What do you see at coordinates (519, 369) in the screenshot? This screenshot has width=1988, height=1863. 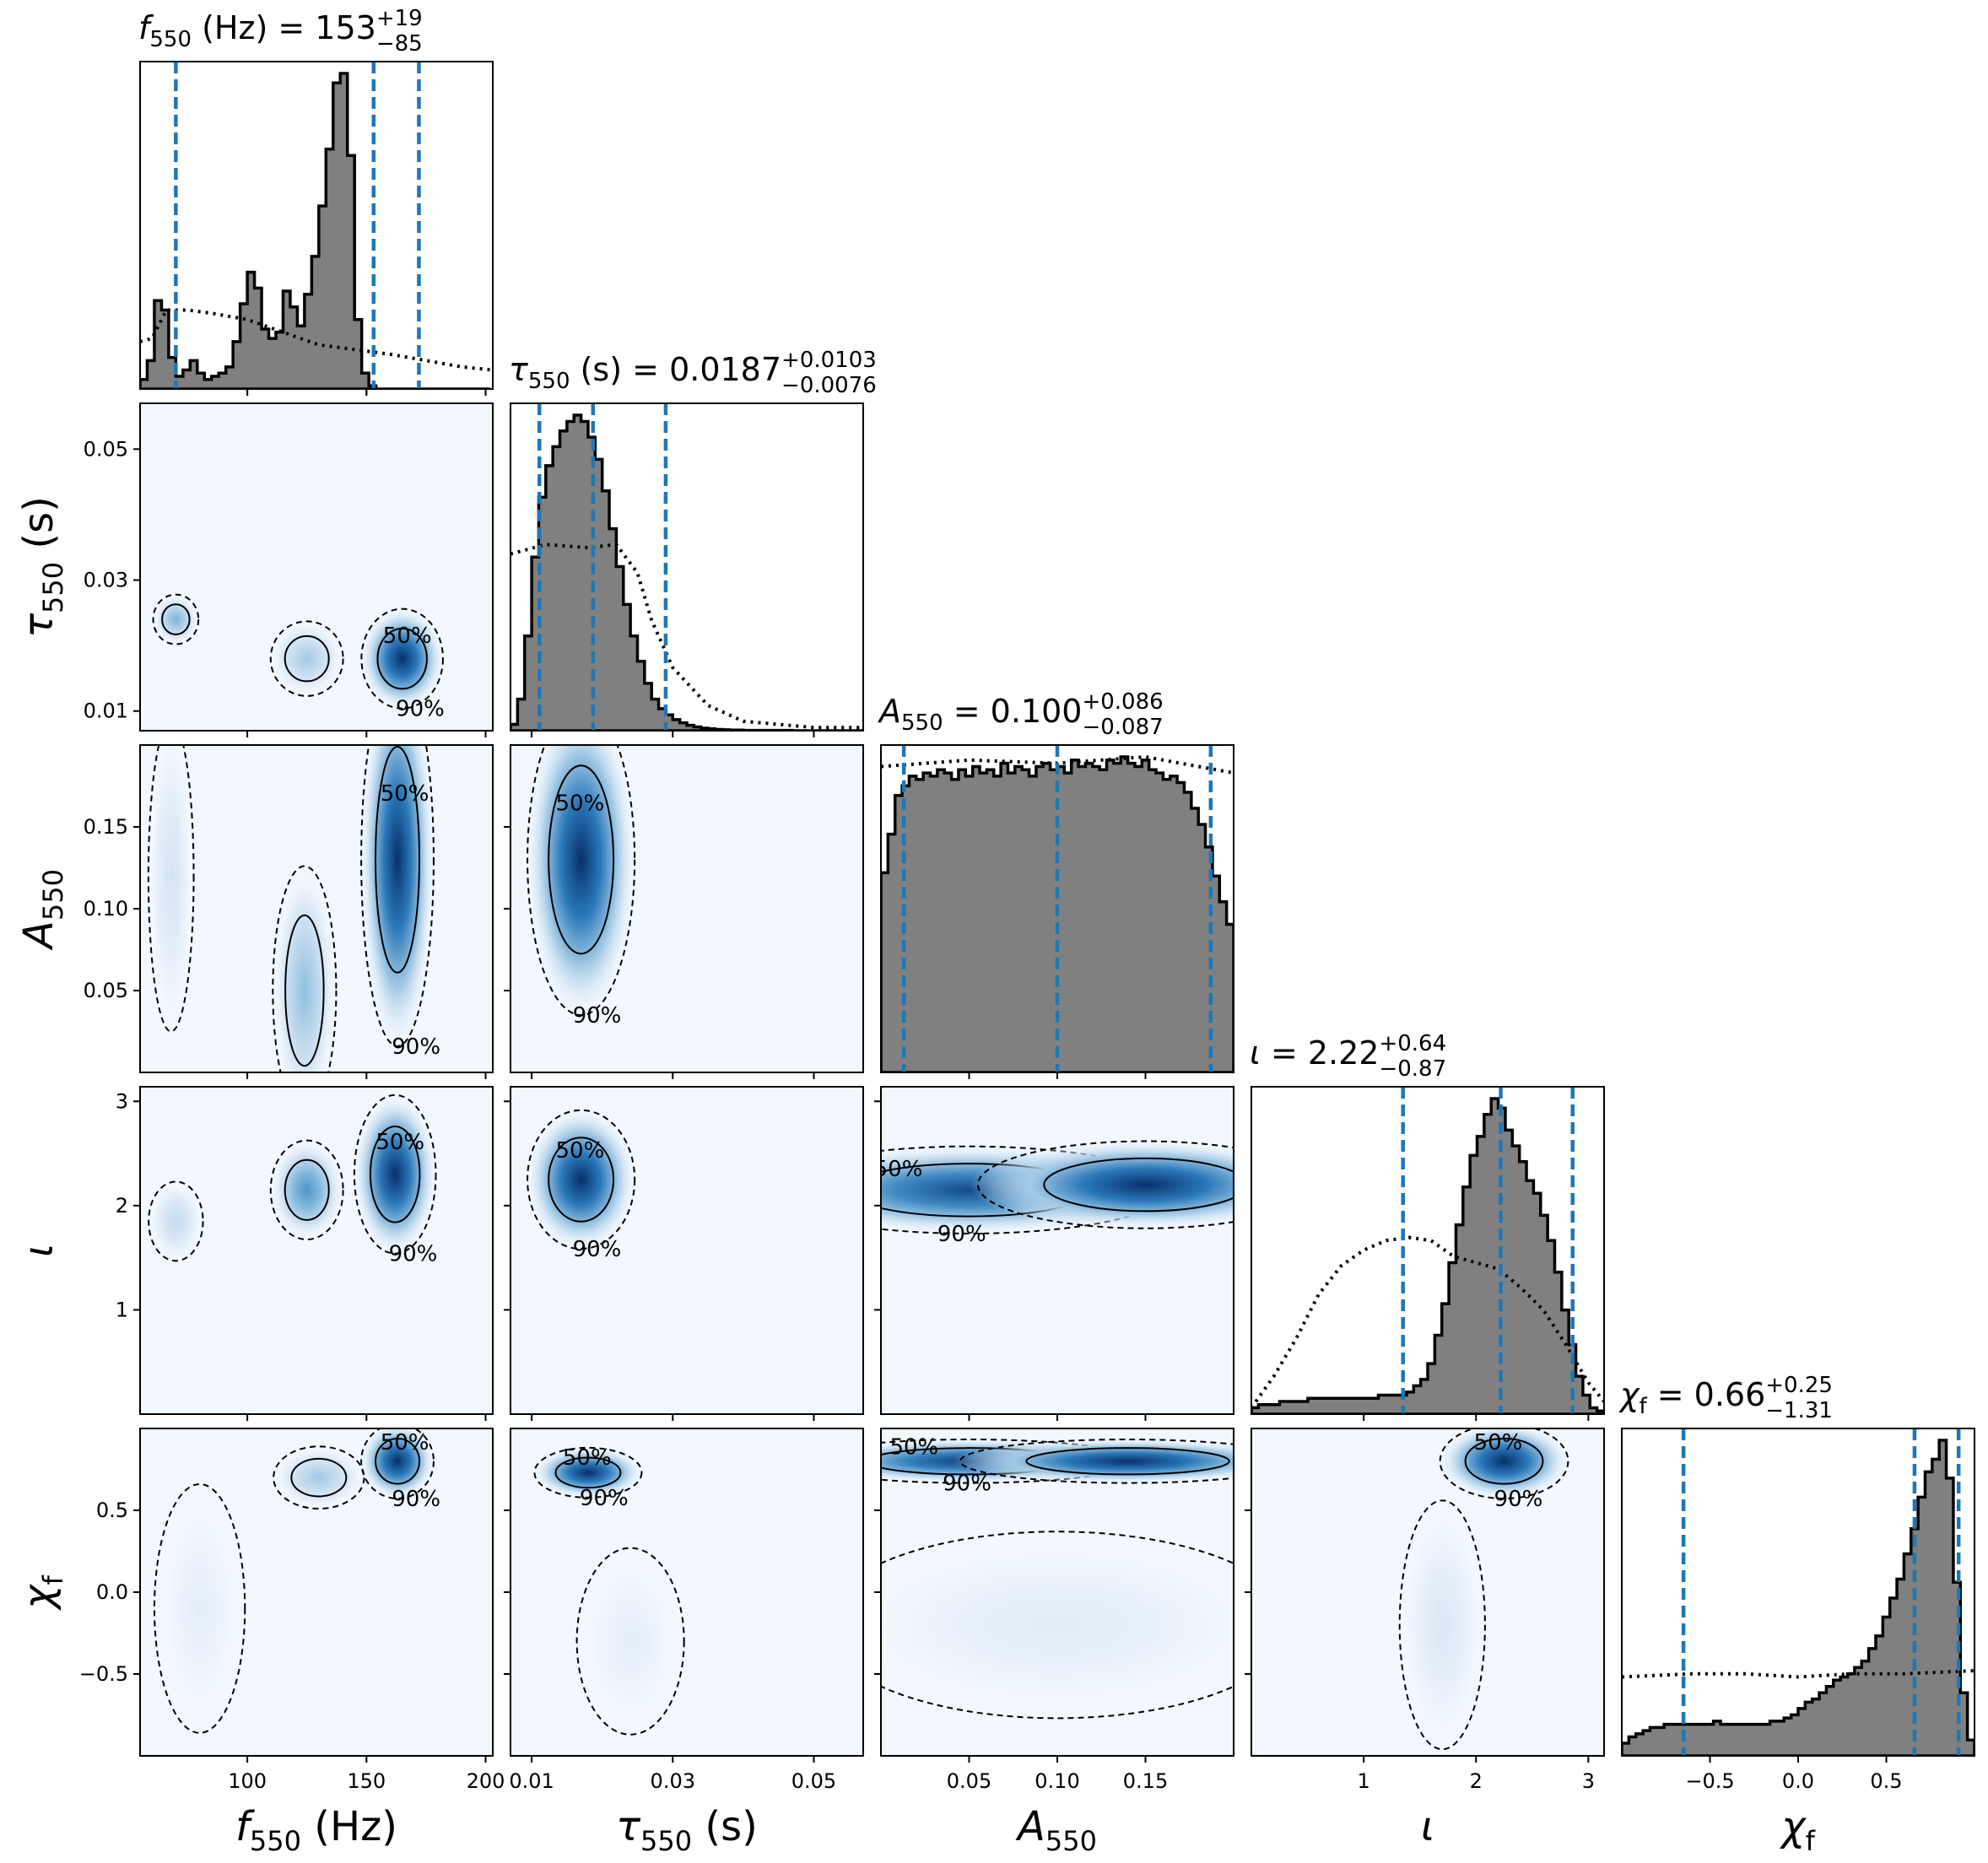 I see `title-symbol: τ` at bounding box center [519, 369].